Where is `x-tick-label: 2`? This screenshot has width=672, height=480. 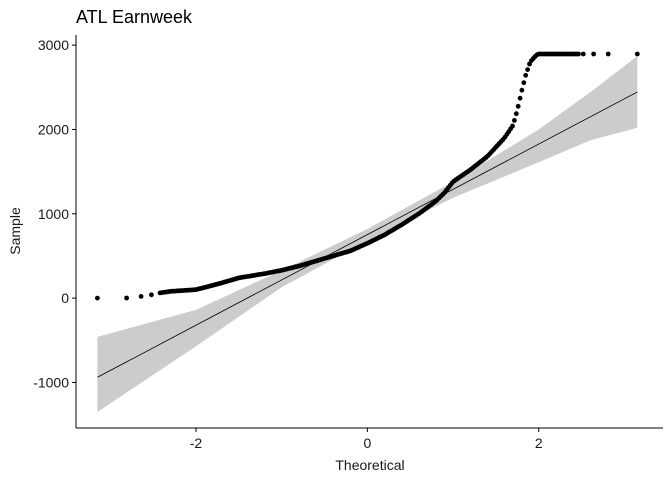
x-tick-label: 2 is located at coordinates (539, 443).